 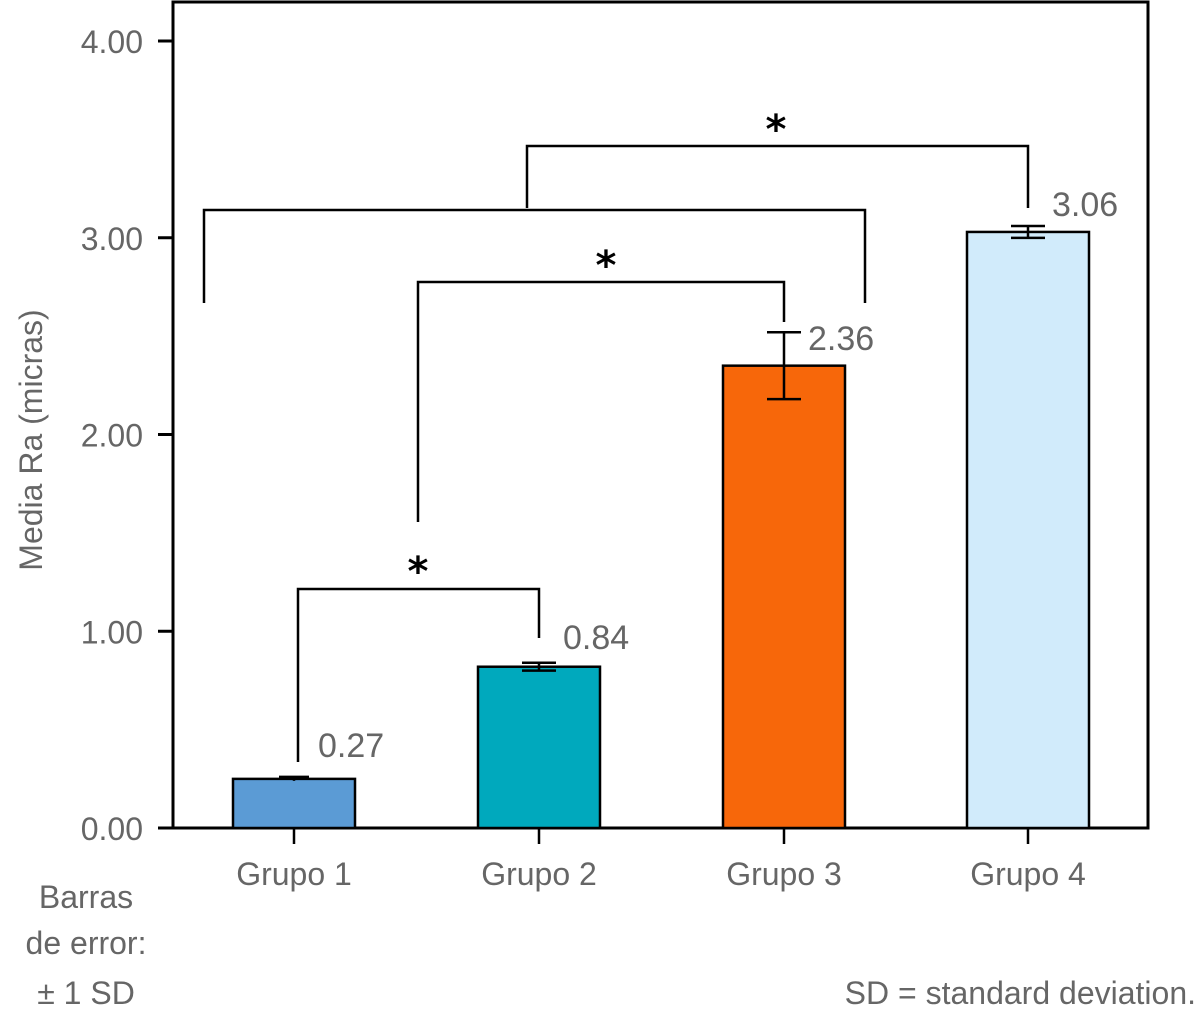 What do you see at coordinates (534, 255) in the screenshot?
I see `bracket-g1-g3-span` at bounding box center [534, 255].